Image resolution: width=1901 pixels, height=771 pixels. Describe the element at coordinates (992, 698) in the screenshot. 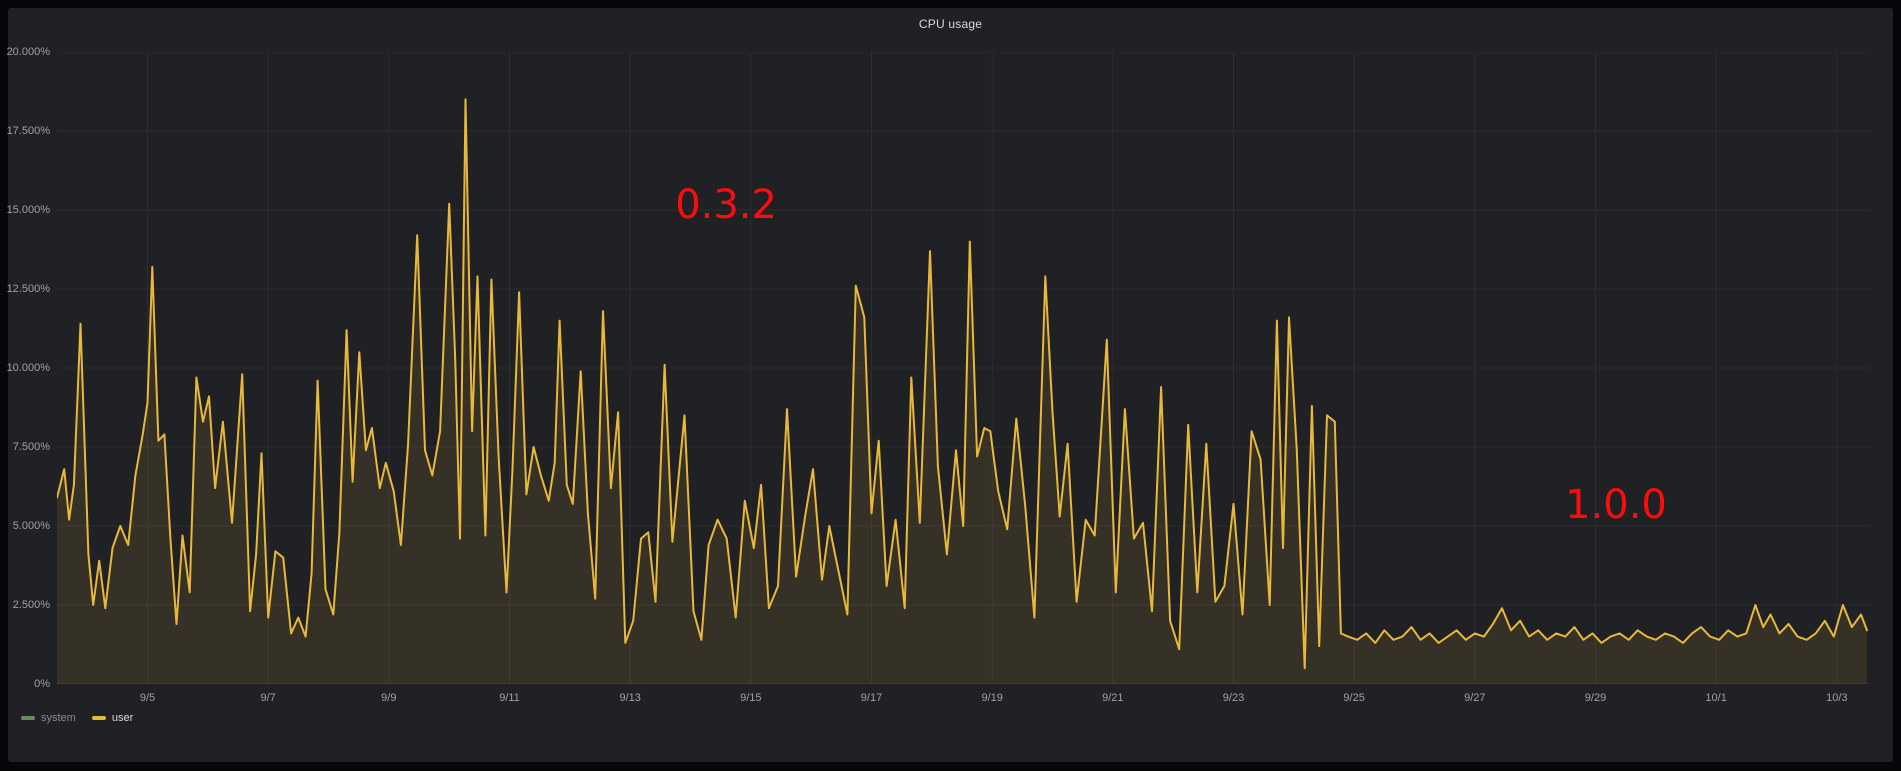

I see `x-tick-label: 9/19` at that location.